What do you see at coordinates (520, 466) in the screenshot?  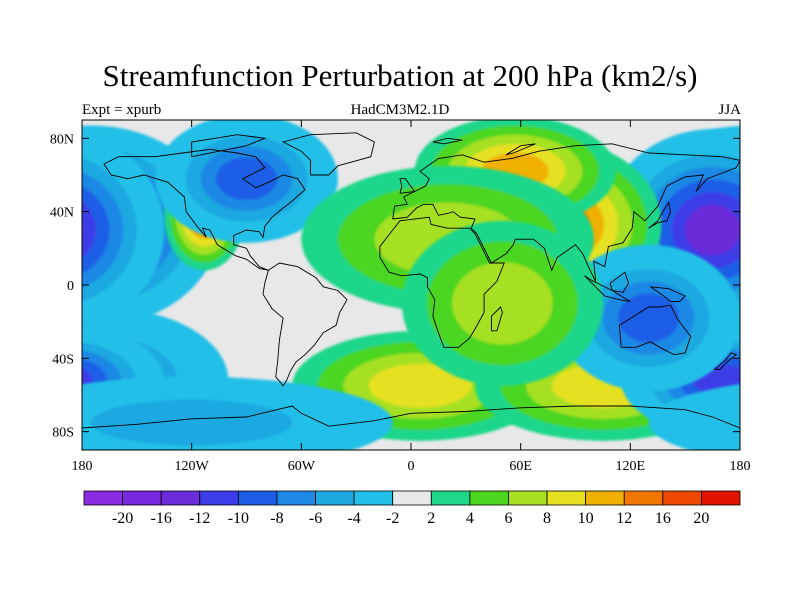 I see `lon-tick-label: 60E` at bounding box center [520, 466].